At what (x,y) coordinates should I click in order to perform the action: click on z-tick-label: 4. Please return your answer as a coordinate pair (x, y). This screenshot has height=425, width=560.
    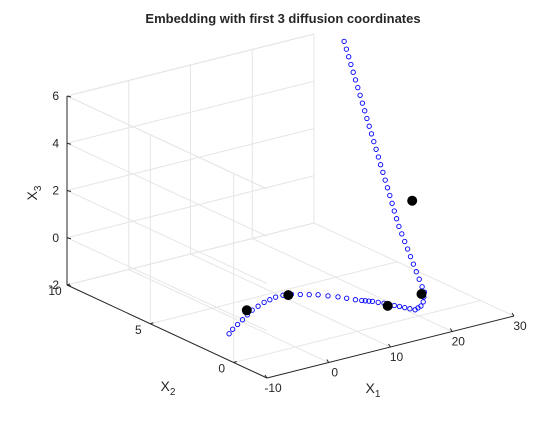
    Looking at the image, I should click on (55, 143).